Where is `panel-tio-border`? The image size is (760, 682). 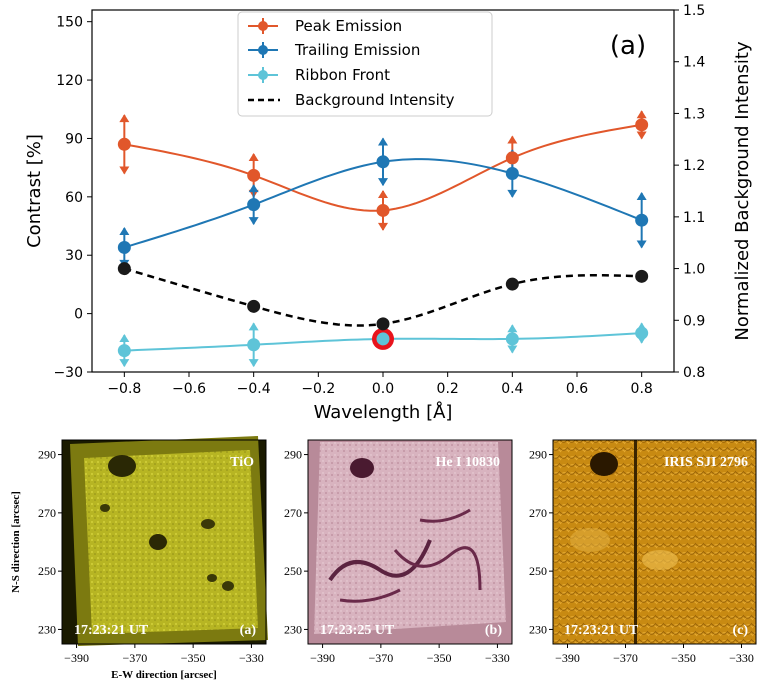
panel-tio-border is located at coordinates (164, 542).